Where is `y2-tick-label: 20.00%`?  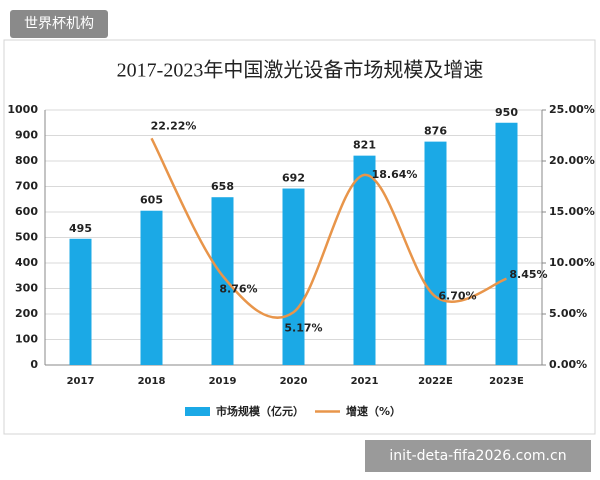 y2-tick-label: 20.00% is located at coordinates (572, 160).